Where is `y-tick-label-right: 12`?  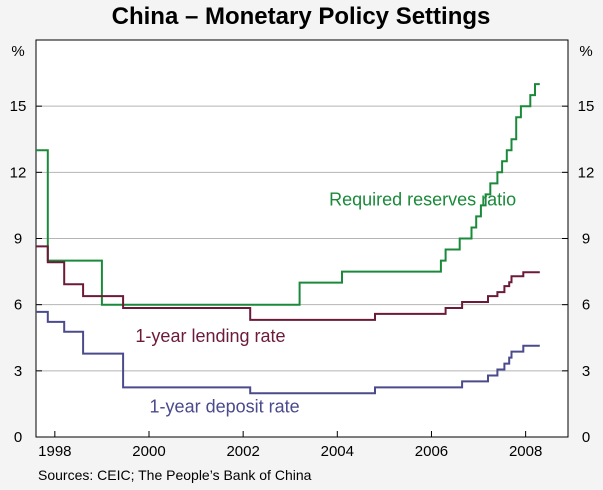
y-tick-label-right: 12 is located at coordinates (586, 172).